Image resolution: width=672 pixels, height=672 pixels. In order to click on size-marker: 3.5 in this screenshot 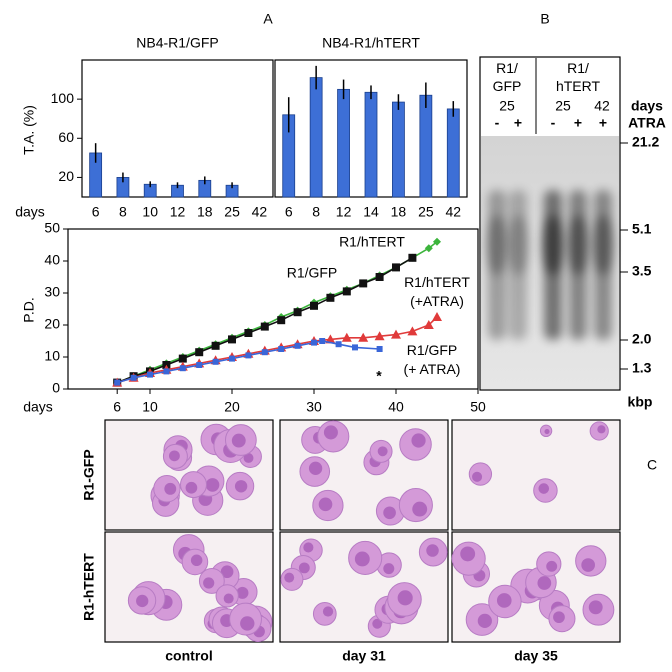, I will do `click(642, 271)`.